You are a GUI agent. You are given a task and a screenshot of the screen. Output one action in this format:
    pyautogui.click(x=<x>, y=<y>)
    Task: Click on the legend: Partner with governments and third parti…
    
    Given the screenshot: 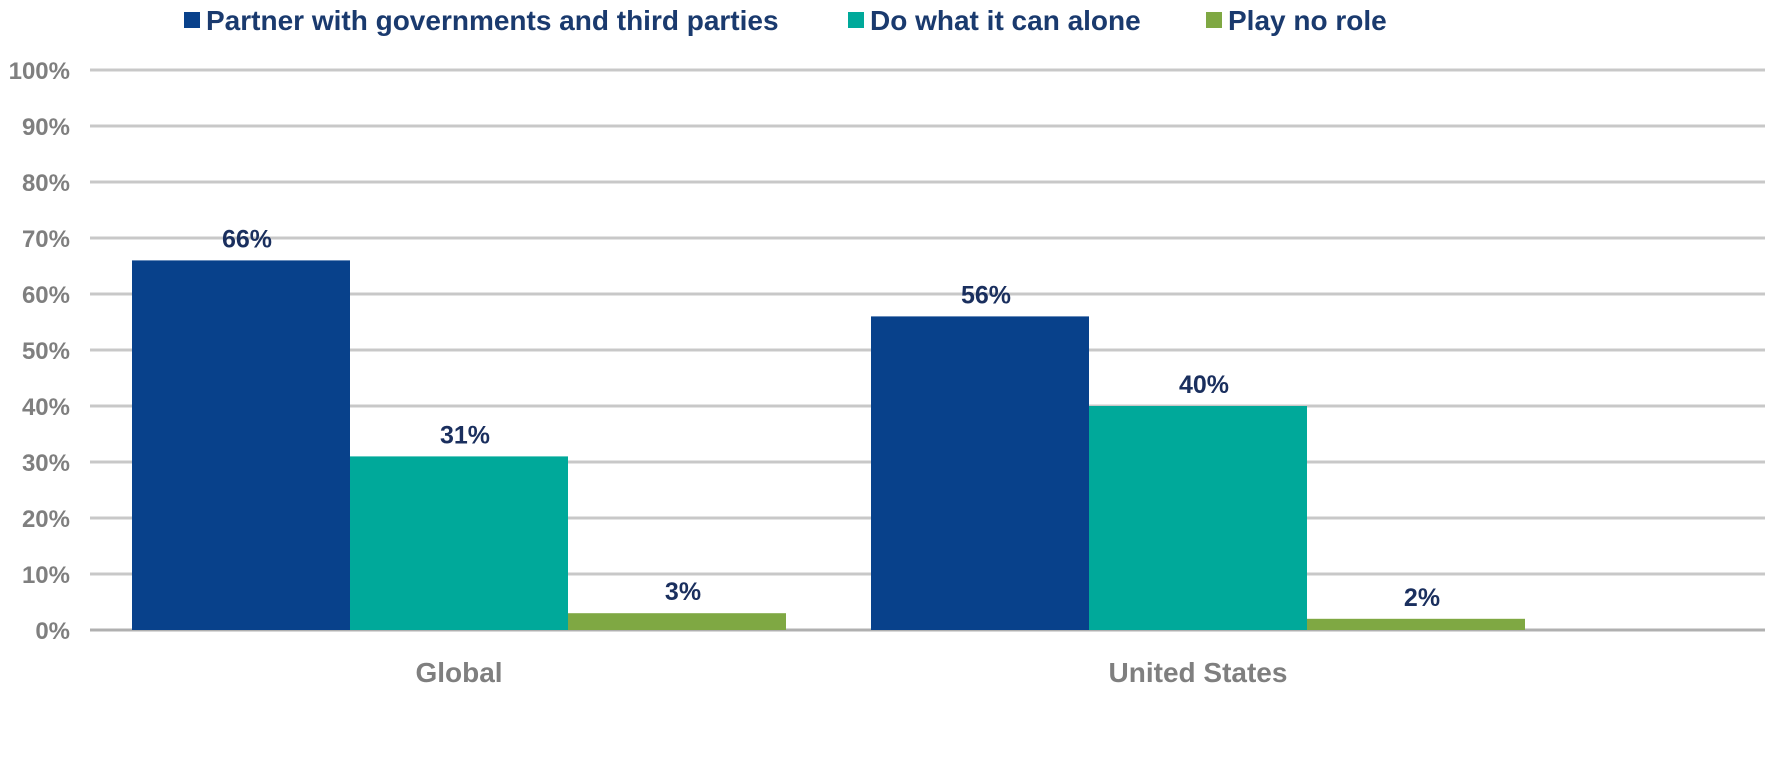 What is the action you would take?
    pyautogui.click(x=785, y=20)
    